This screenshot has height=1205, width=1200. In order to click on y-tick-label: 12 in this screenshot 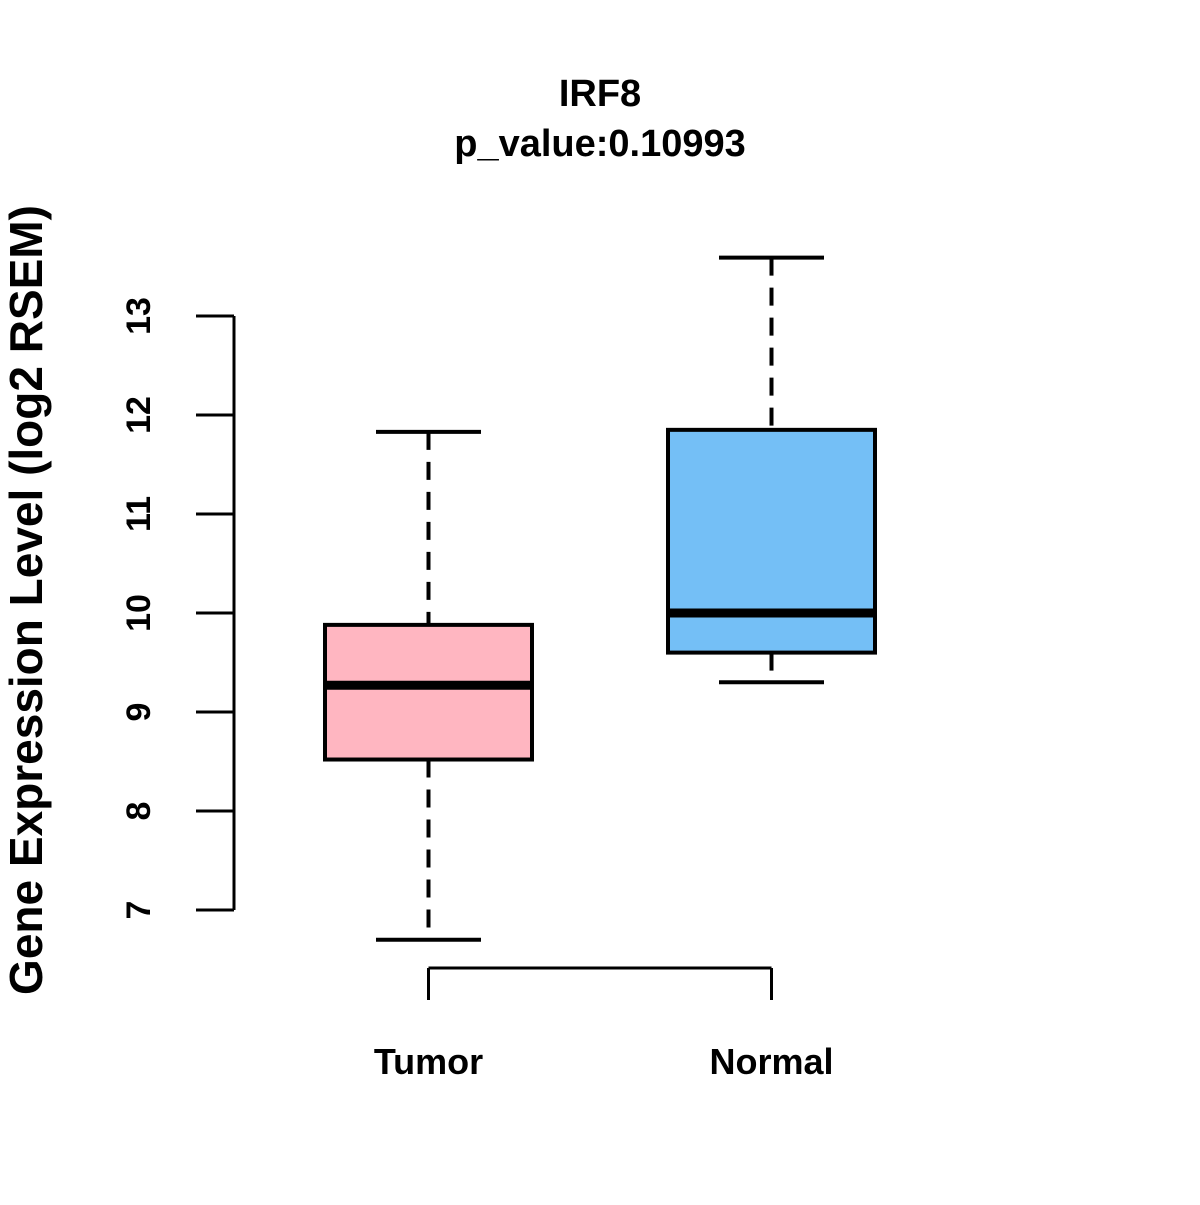, I will do `click(139, 415)`.